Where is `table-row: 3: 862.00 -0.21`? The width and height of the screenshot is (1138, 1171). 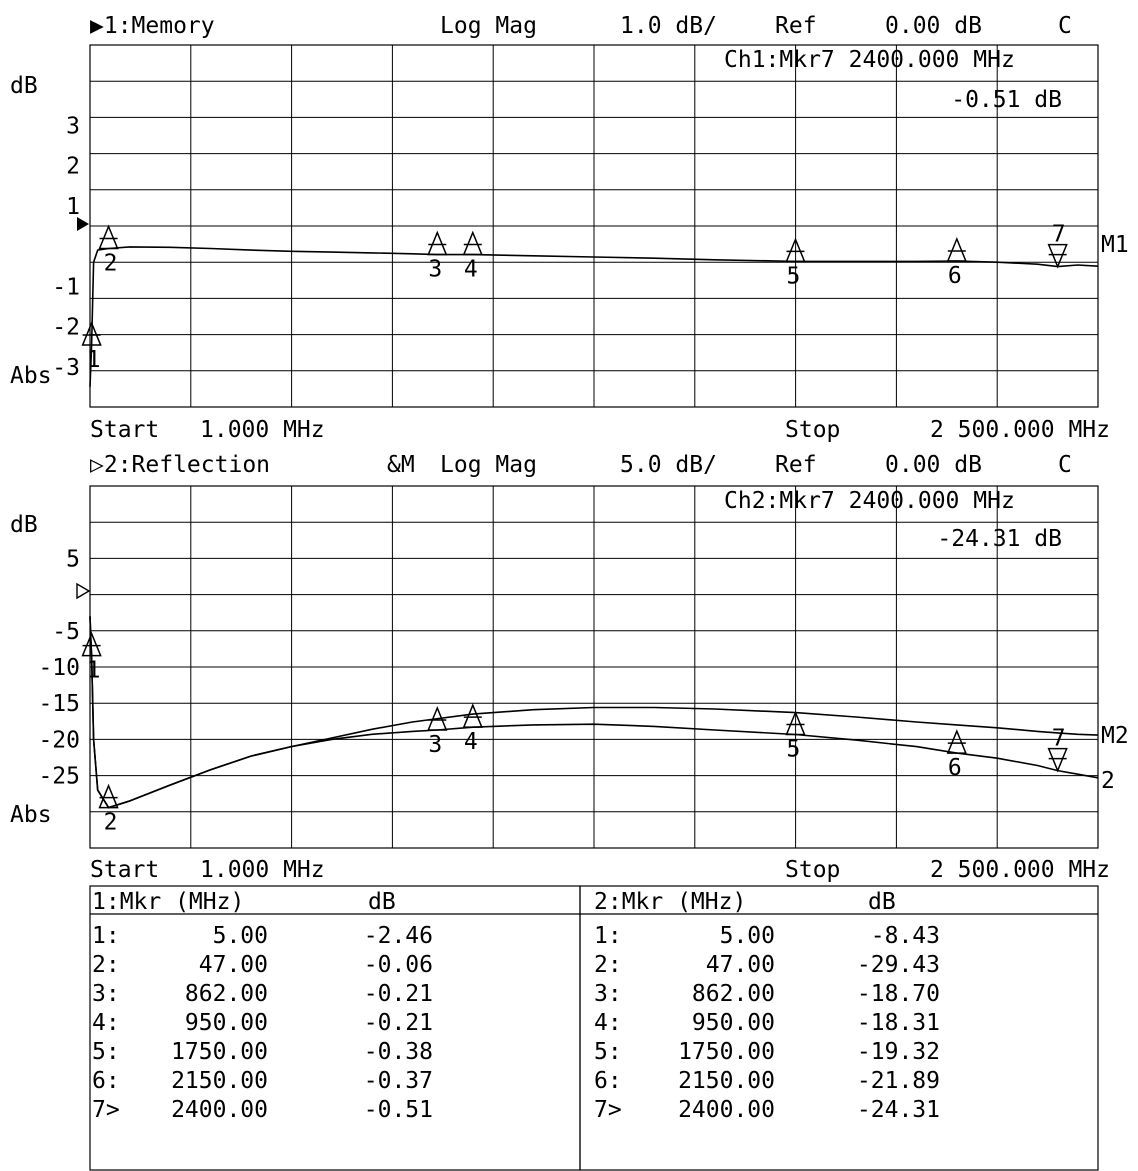
table-row: 3: 862.00 -0.21 is located at coordinates (262, 994).